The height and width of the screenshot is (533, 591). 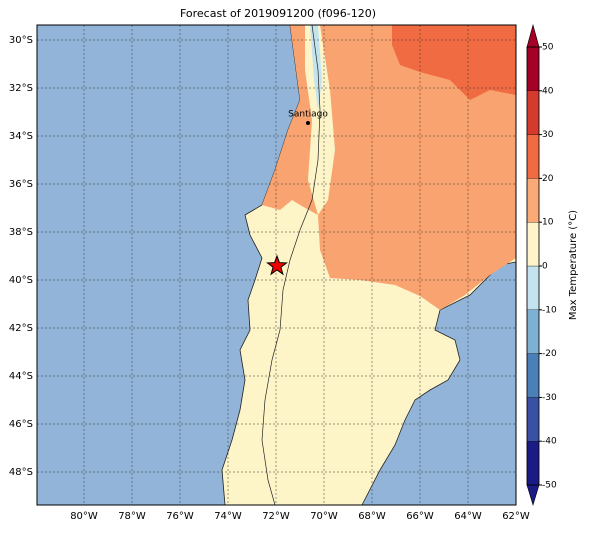 I want to click on lon-label: 76°W, so click(x=180, y=516).